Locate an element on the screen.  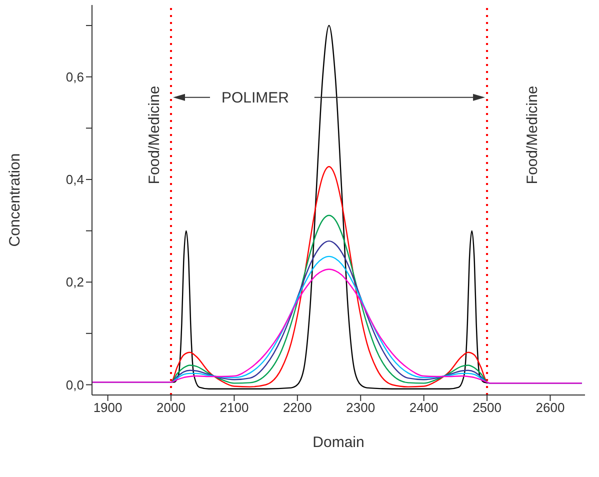
x-tick-label: 2000 is located at coordinates (171, 408).